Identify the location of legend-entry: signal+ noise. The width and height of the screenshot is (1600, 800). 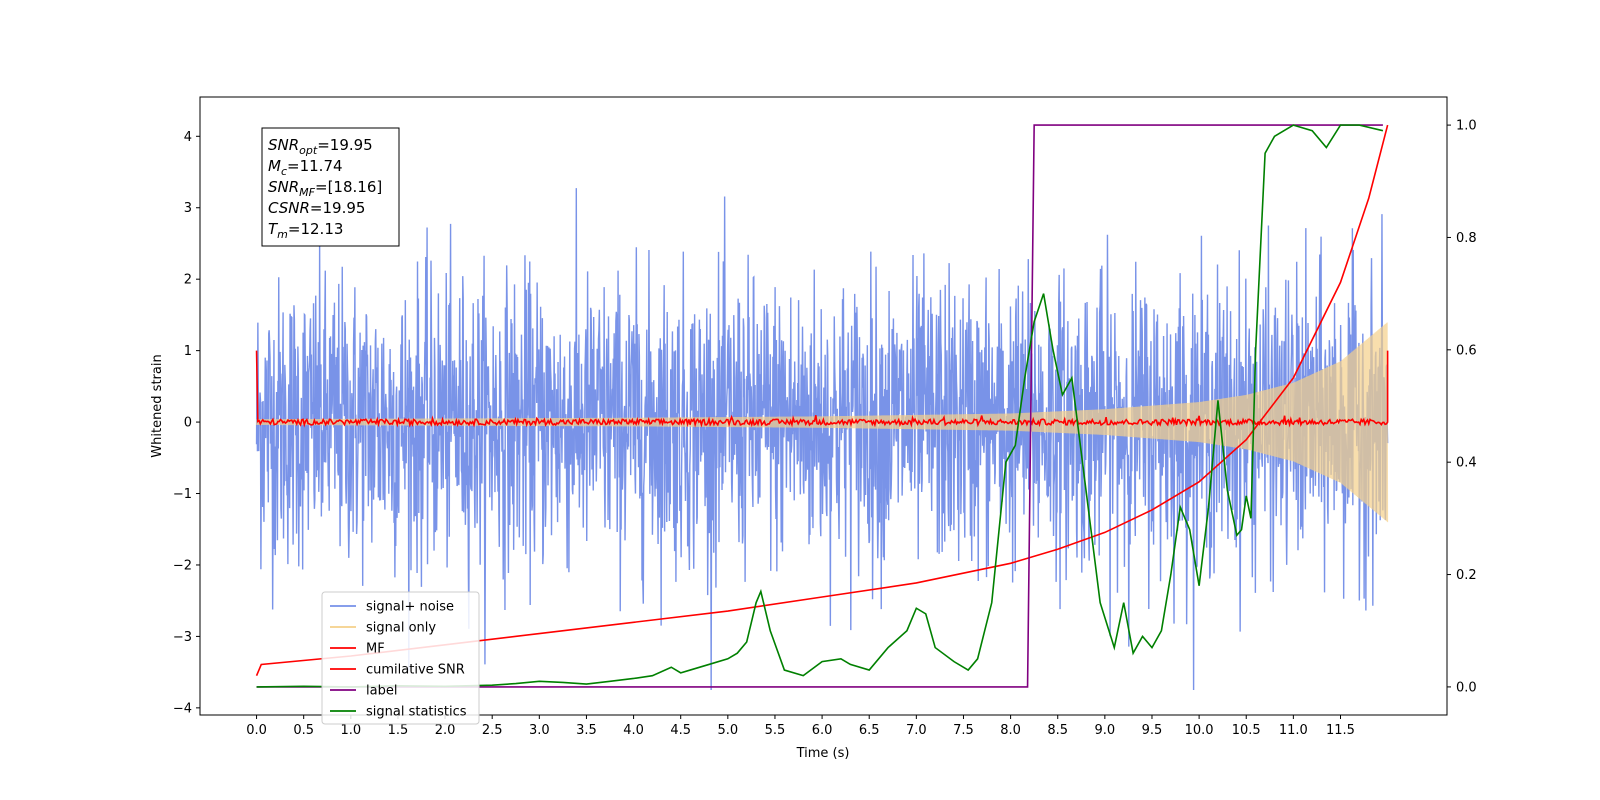
(410, 607).